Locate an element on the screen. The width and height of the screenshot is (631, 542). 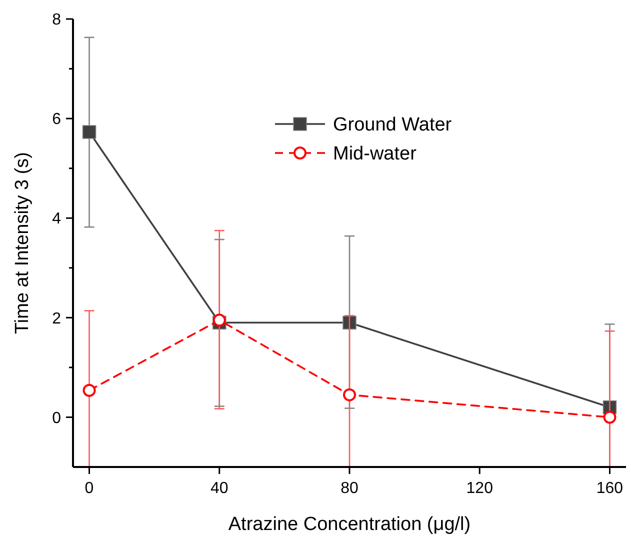
legend-label: Ground Water is located at coordinates (392, 125).